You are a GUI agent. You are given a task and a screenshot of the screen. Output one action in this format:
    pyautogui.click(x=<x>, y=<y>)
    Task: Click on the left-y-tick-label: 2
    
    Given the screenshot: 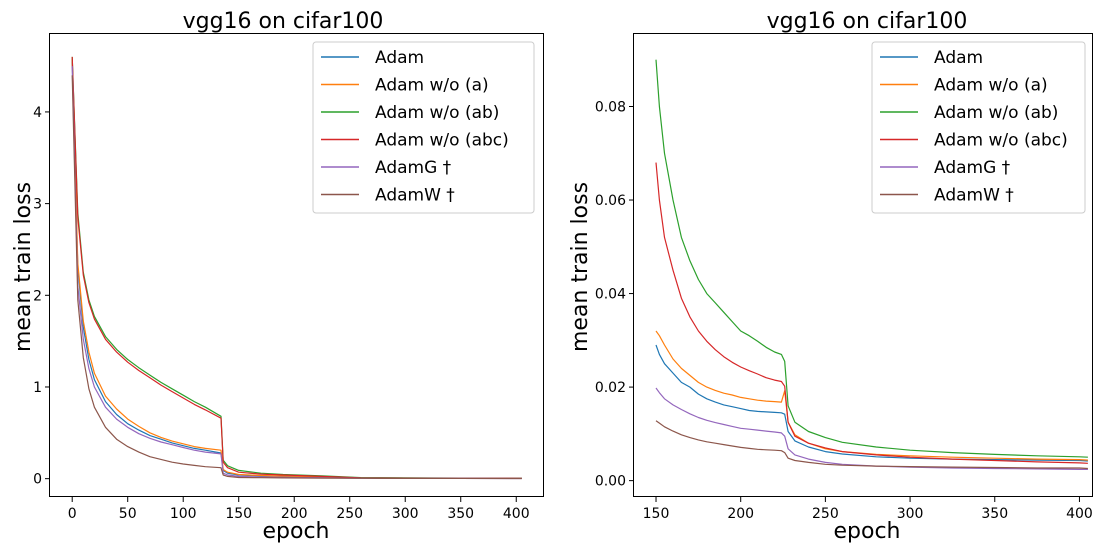 What is the action you would take?
    pyautogui.click(x=37, y=296)
    